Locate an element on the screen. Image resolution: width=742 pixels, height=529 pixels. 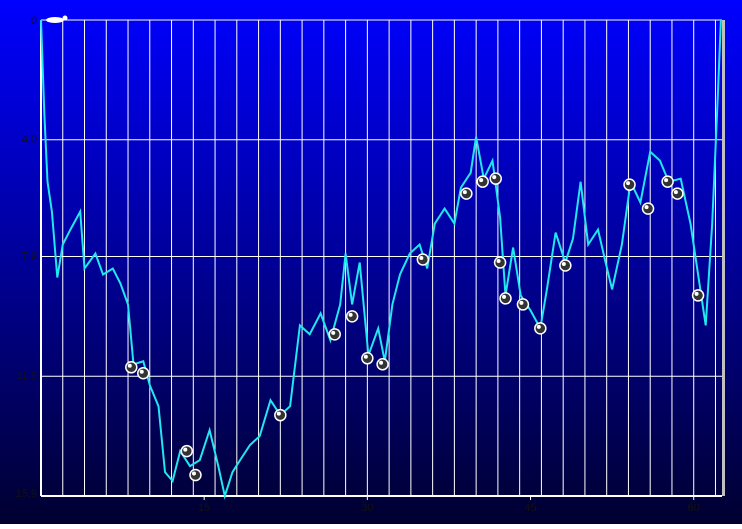
diver-icon is located at coordinates (57, 19).